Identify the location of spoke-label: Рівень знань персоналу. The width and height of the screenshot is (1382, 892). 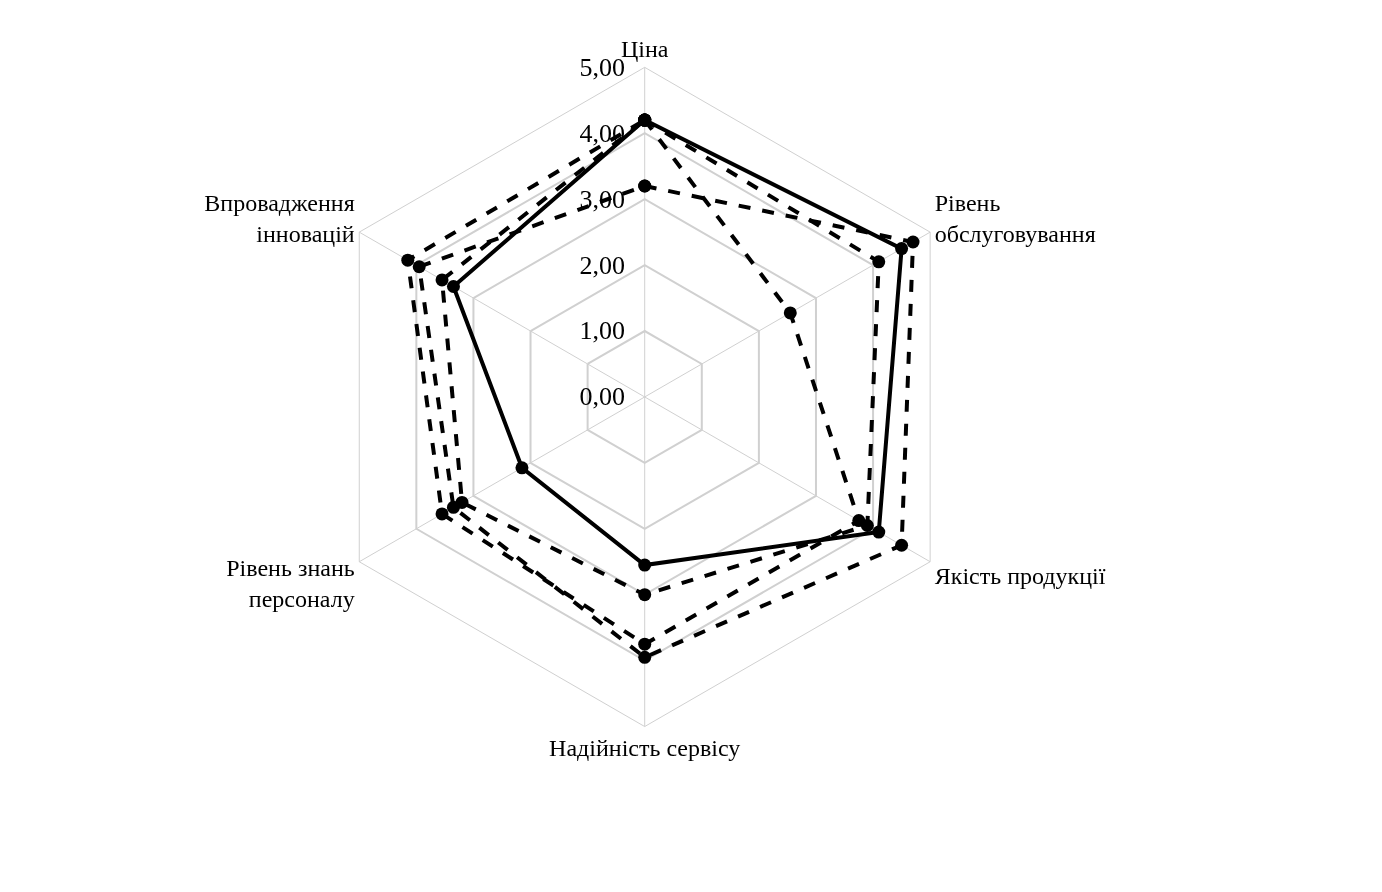
(290, 583).